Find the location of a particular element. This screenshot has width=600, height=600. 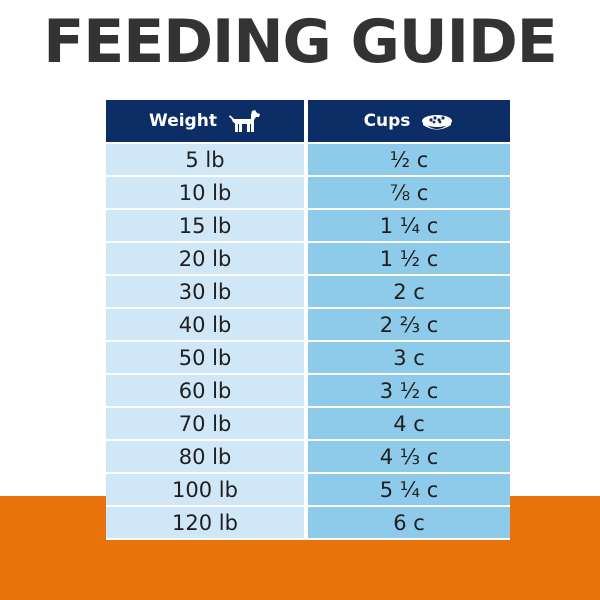

weight-cell: 80 lb is located at coordinates (205, 456).